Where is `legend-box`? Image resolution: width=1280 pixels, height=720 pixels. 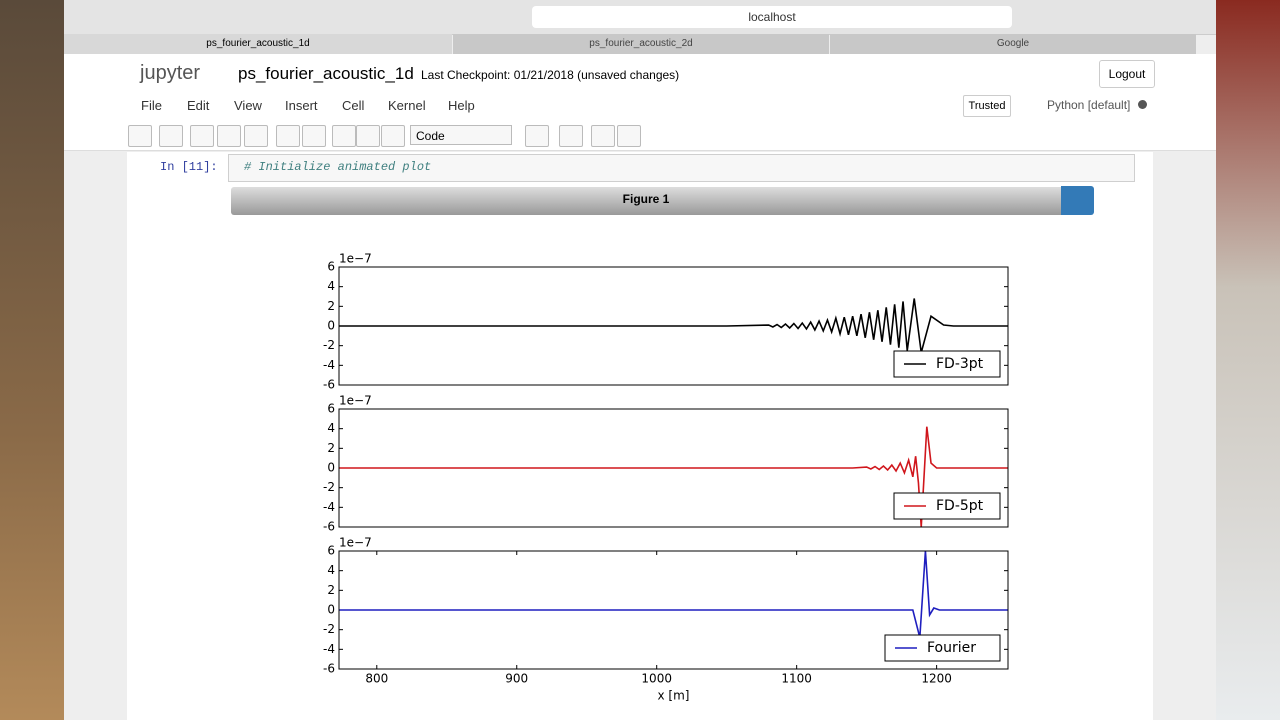 legend-box is located at coordinates (947, 506).